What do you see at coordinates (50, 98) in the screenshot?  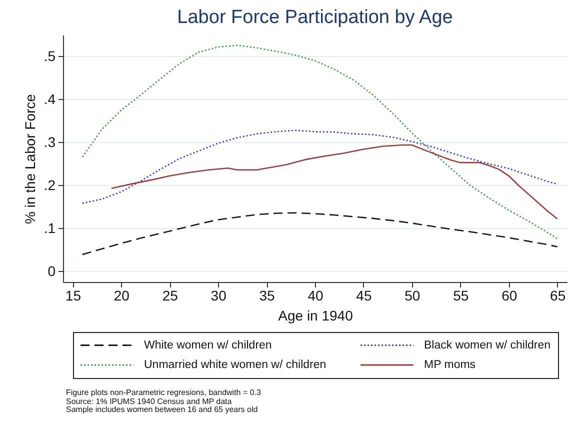 I see `y-tick-label: .4` at bounding box center [50, 98].